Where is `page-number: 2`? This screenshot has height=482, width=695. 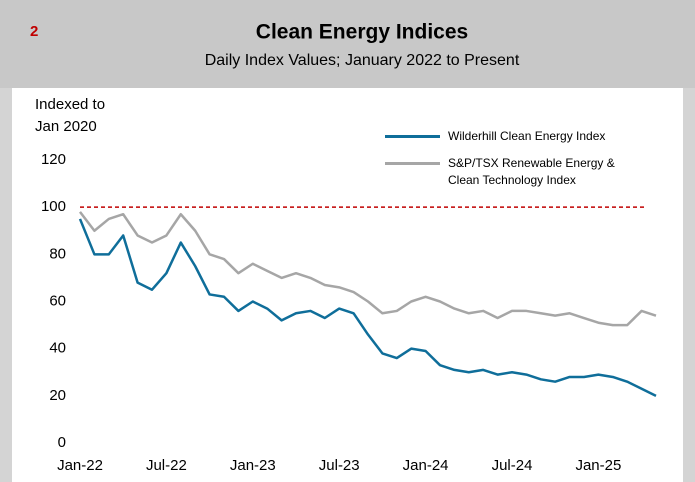 page-number: 2 is located at coordinates (34, 31).